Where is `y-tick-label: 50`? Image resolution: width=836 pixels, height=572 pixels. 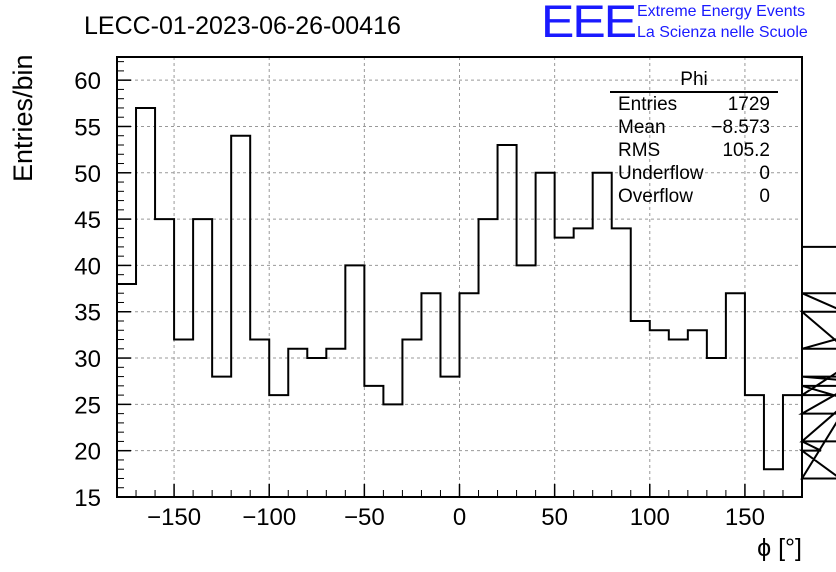
y-tick-label: 50 is located at coordinates (87, 174).